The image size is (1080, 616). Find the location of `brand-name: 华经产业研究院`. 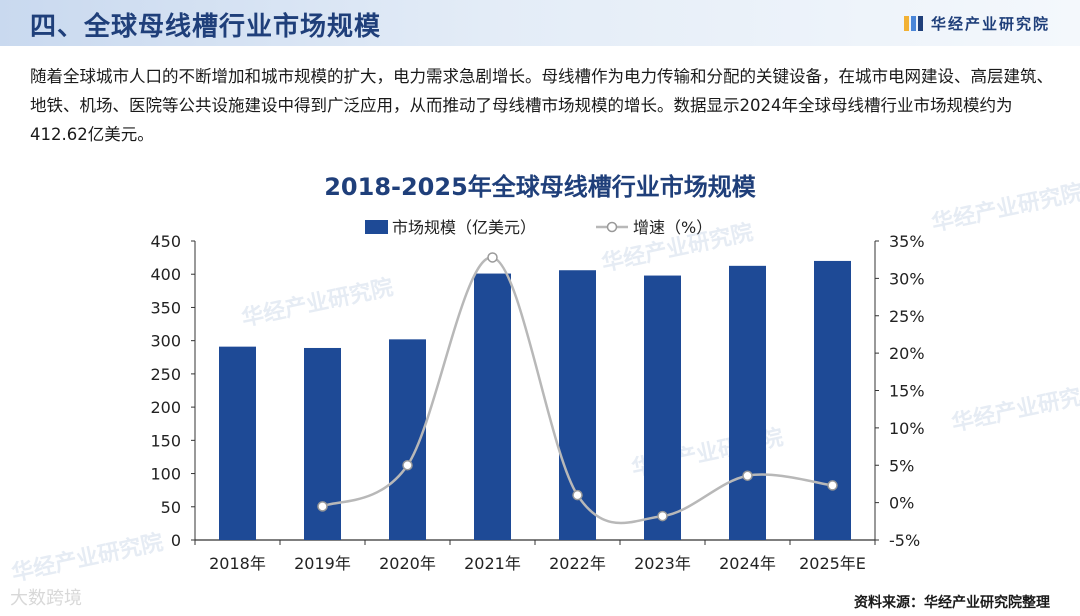

brand-name: 华经产业研究院 is located at coordinates (990, 24).